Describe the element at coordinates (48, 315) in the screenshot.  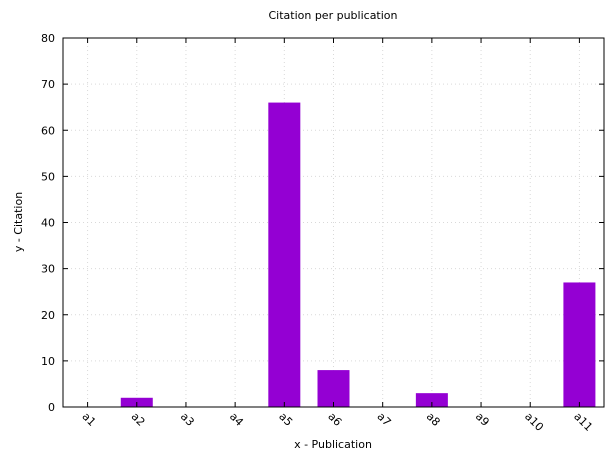
I see `y-tick-label: 20` at that location.